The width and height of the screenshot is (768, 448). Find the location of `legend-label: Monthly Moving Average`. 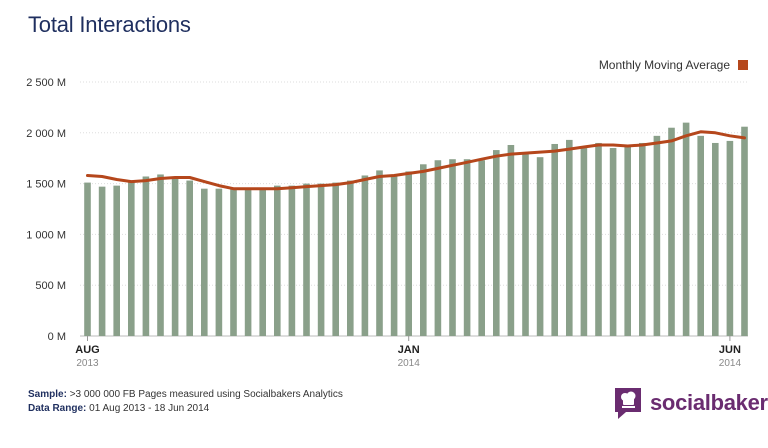

legend-label: Monthly Moving Average is located at coordinates (664, 65).